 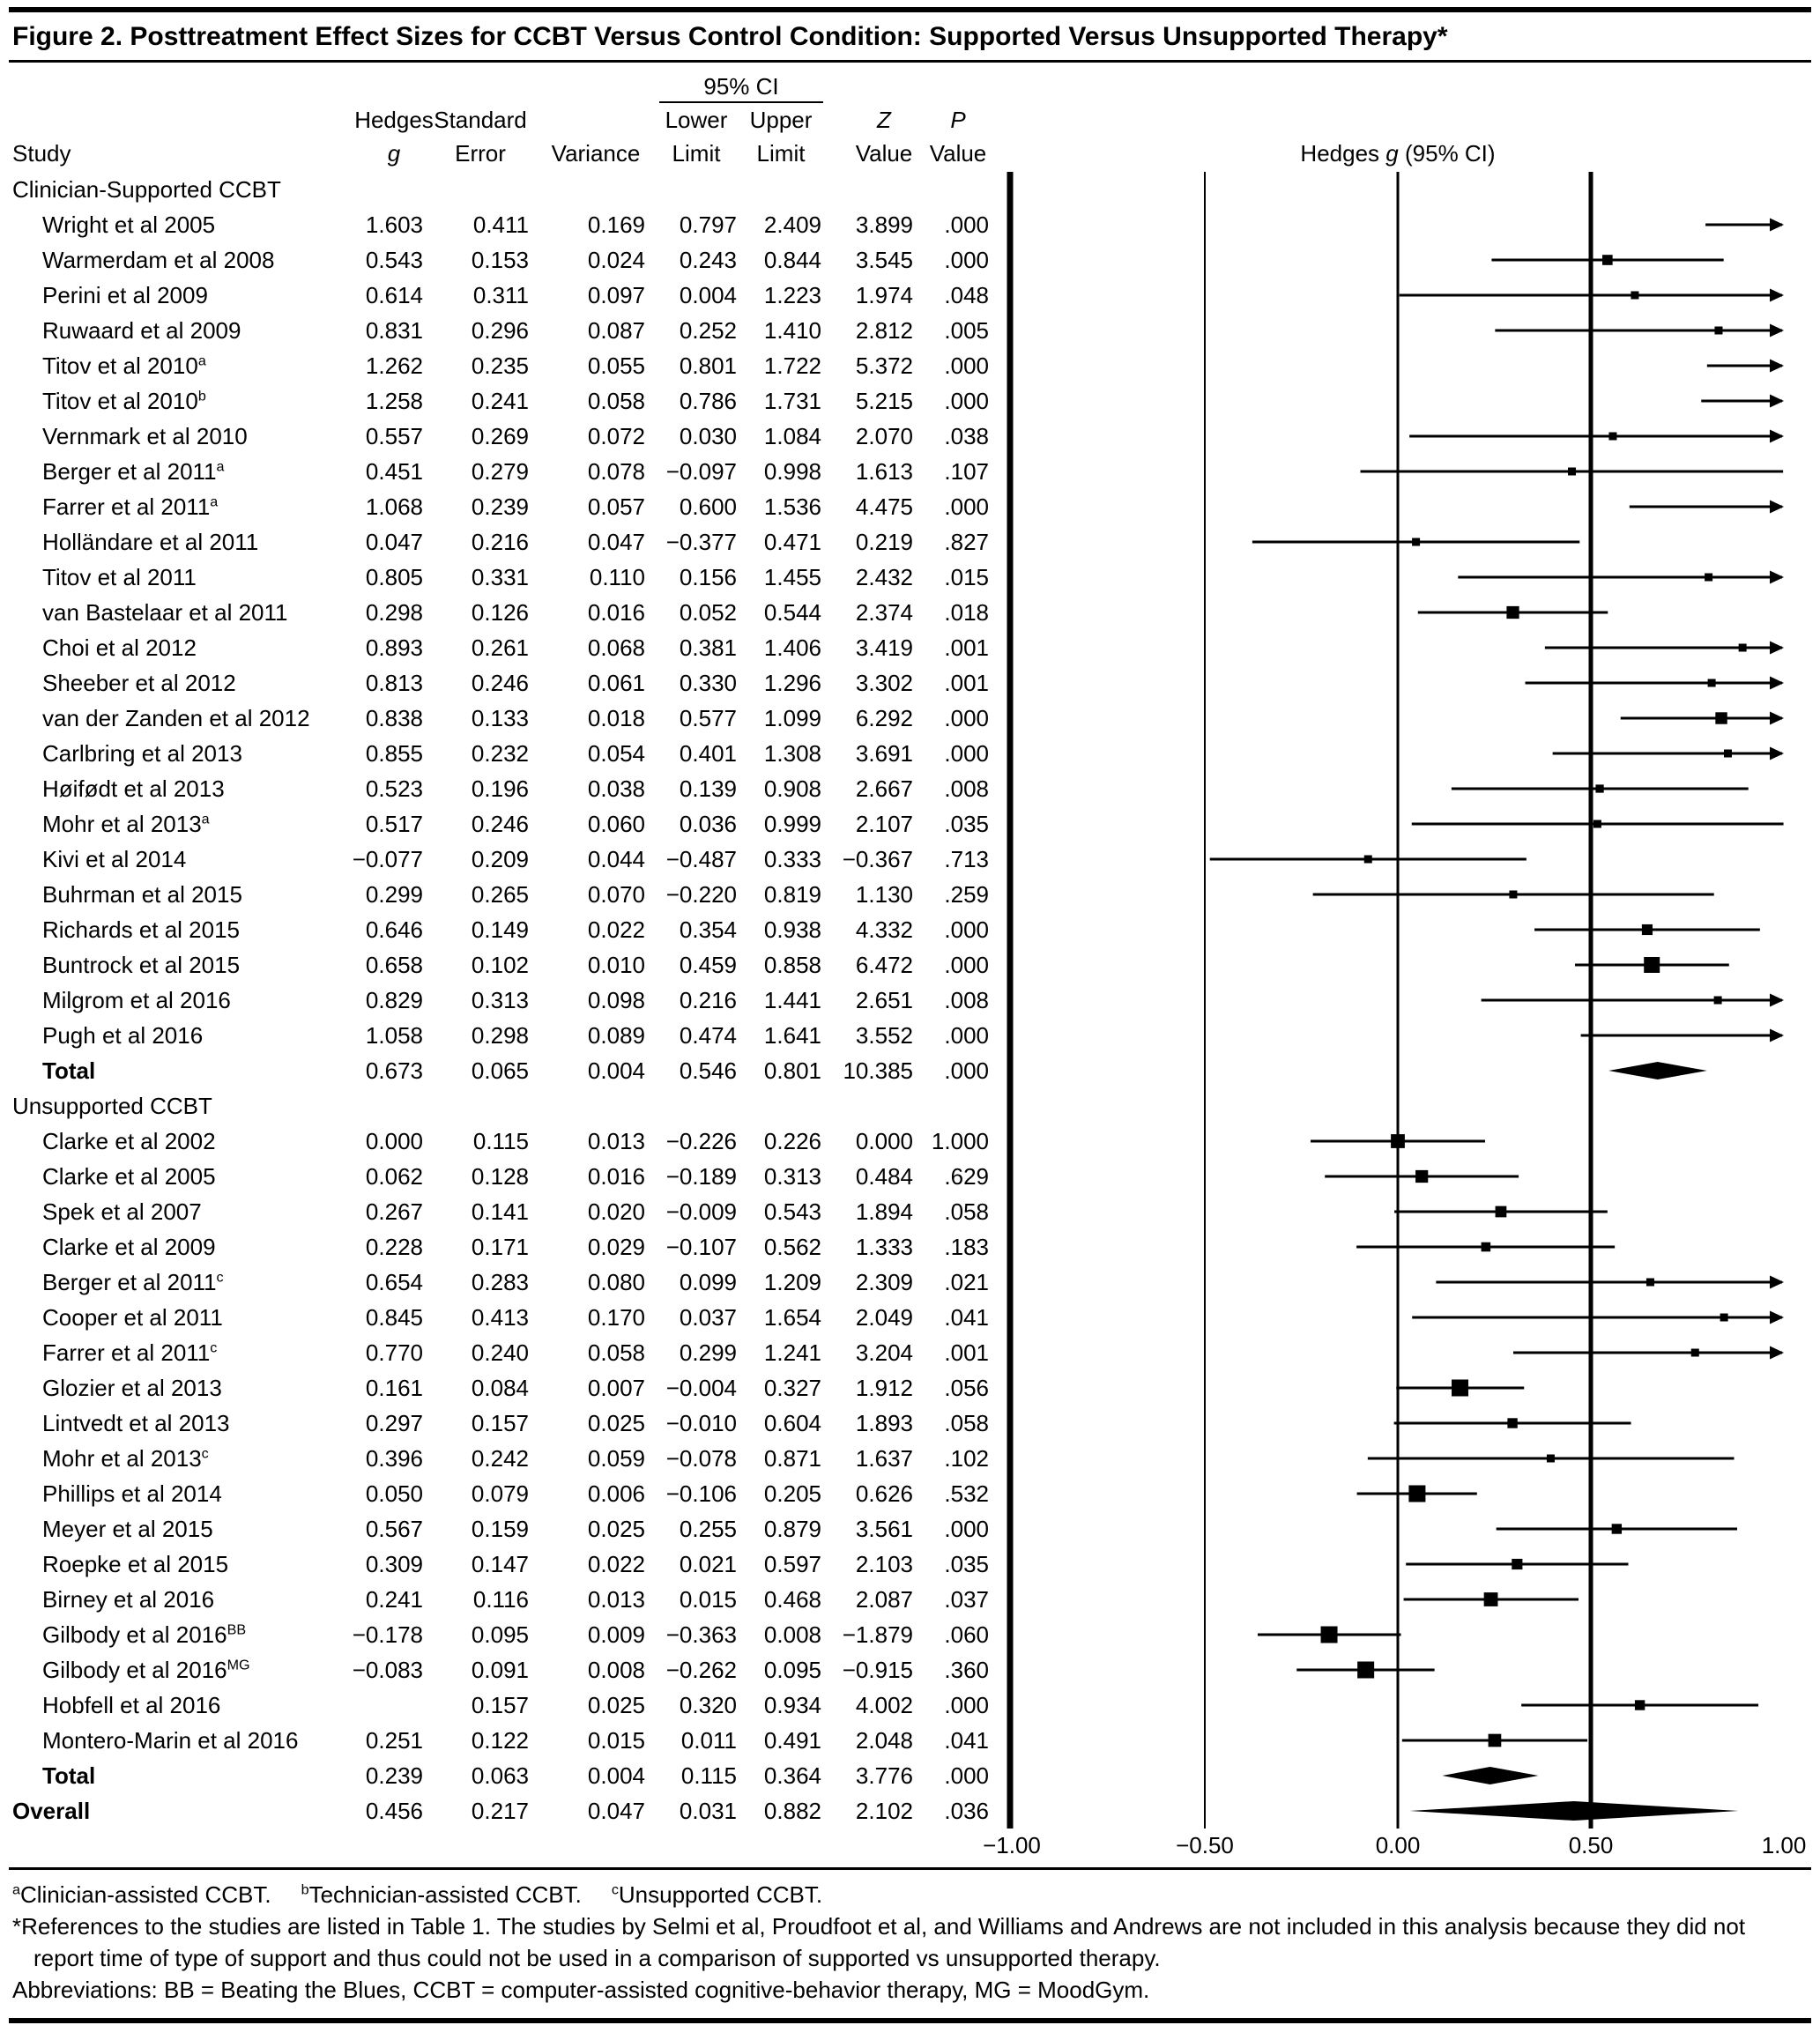 What do you see at coordinates (708, 929) in the screenshot?
I see `ll-value: 0.354` at bounding box center [708, 929].